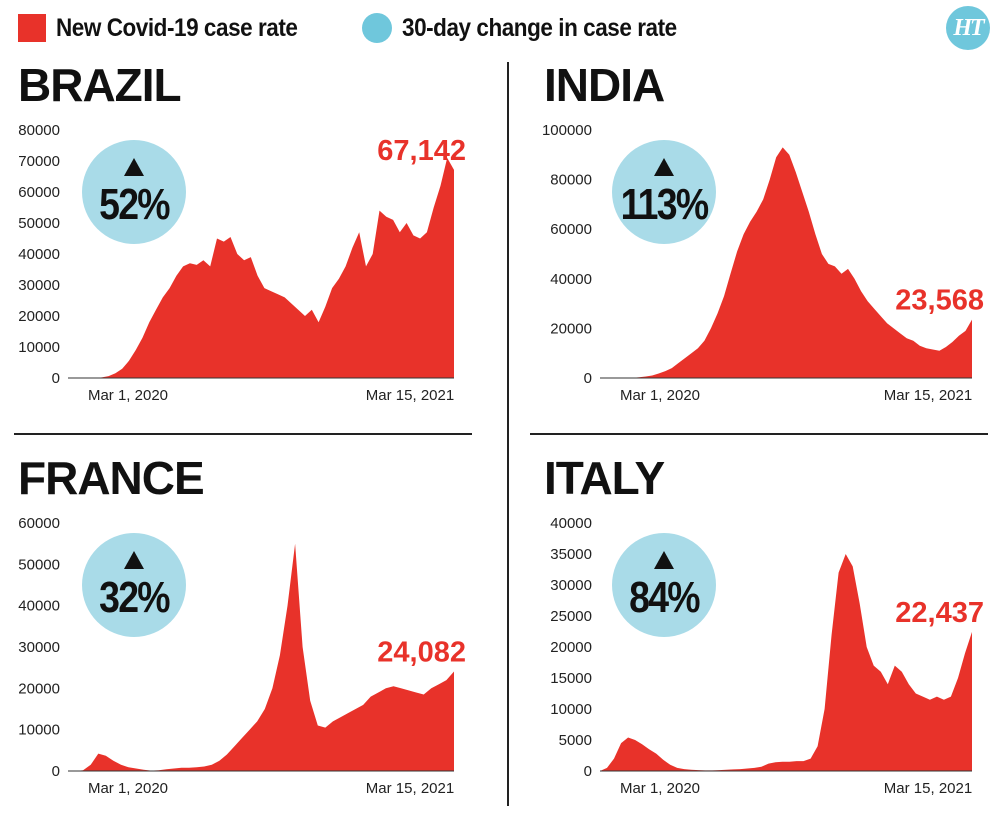 The width and height of the screenshot is (1000, 815). Describe the element at coordinates (664, 204) in the screenshot. I see `change-percent: 113%` at that location.